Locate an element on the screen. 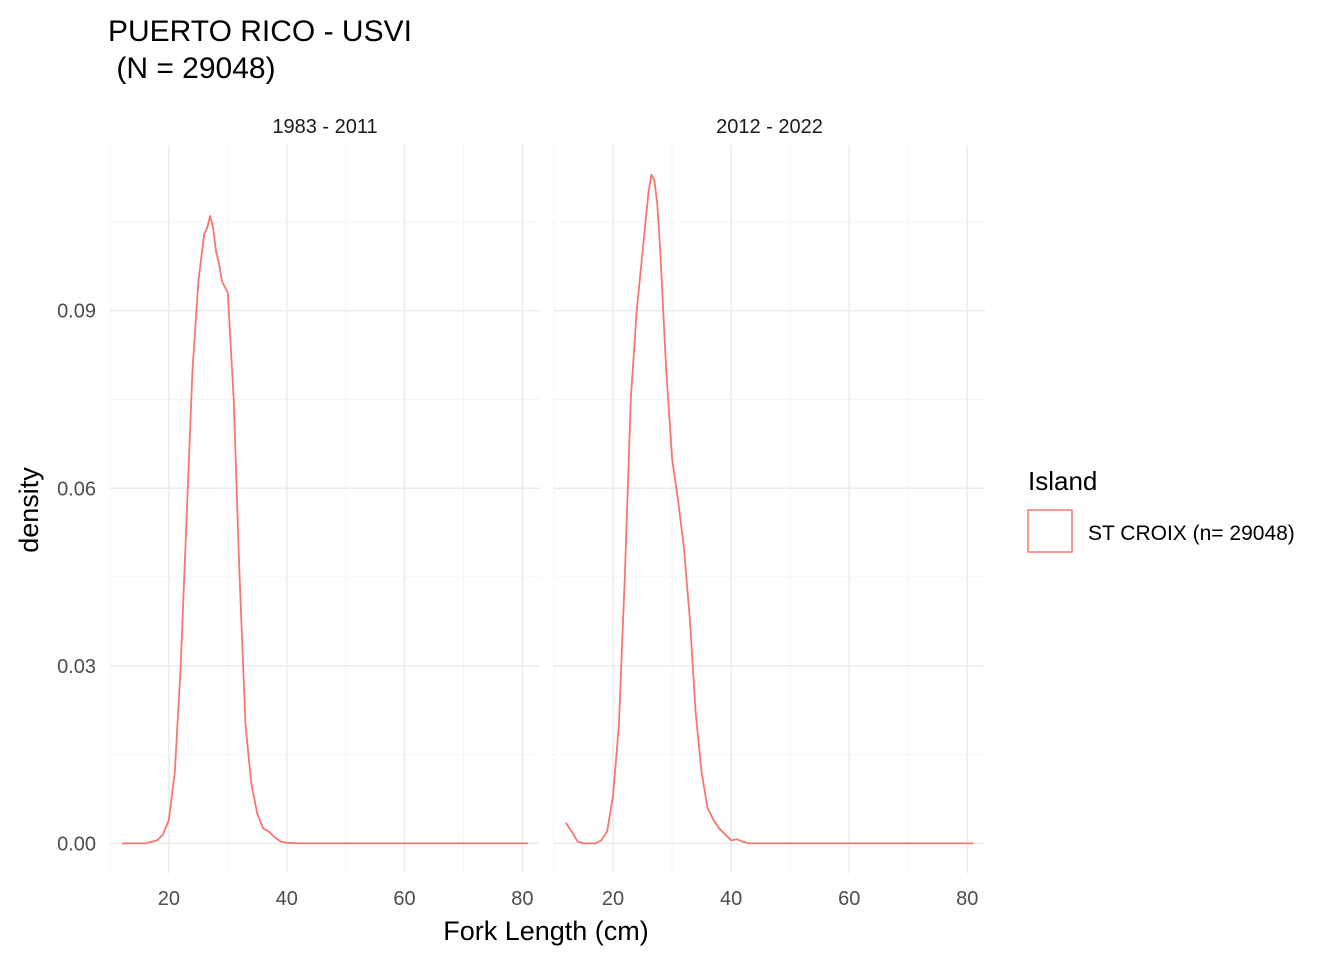 The image size is (1344, 960). legend-key-st-croix is located at coordinates (1050, 531).